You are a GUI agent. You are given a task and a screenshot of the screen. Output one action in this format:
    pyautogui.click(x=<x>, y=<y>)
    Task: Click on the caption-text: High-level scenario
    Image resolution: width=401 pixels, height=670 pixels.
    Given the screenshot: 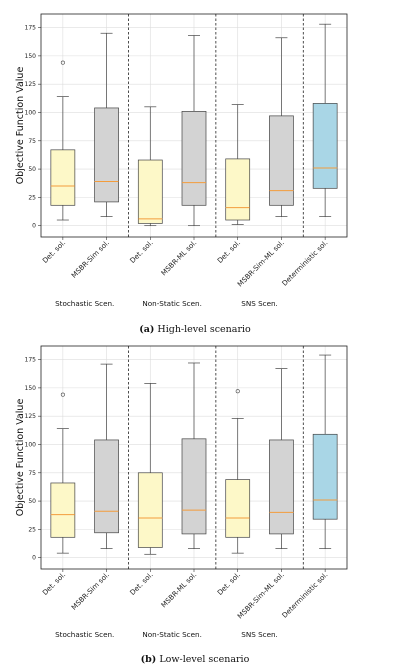 What is the action you would take?
    pyautogui.click(x=202, y=329)
    